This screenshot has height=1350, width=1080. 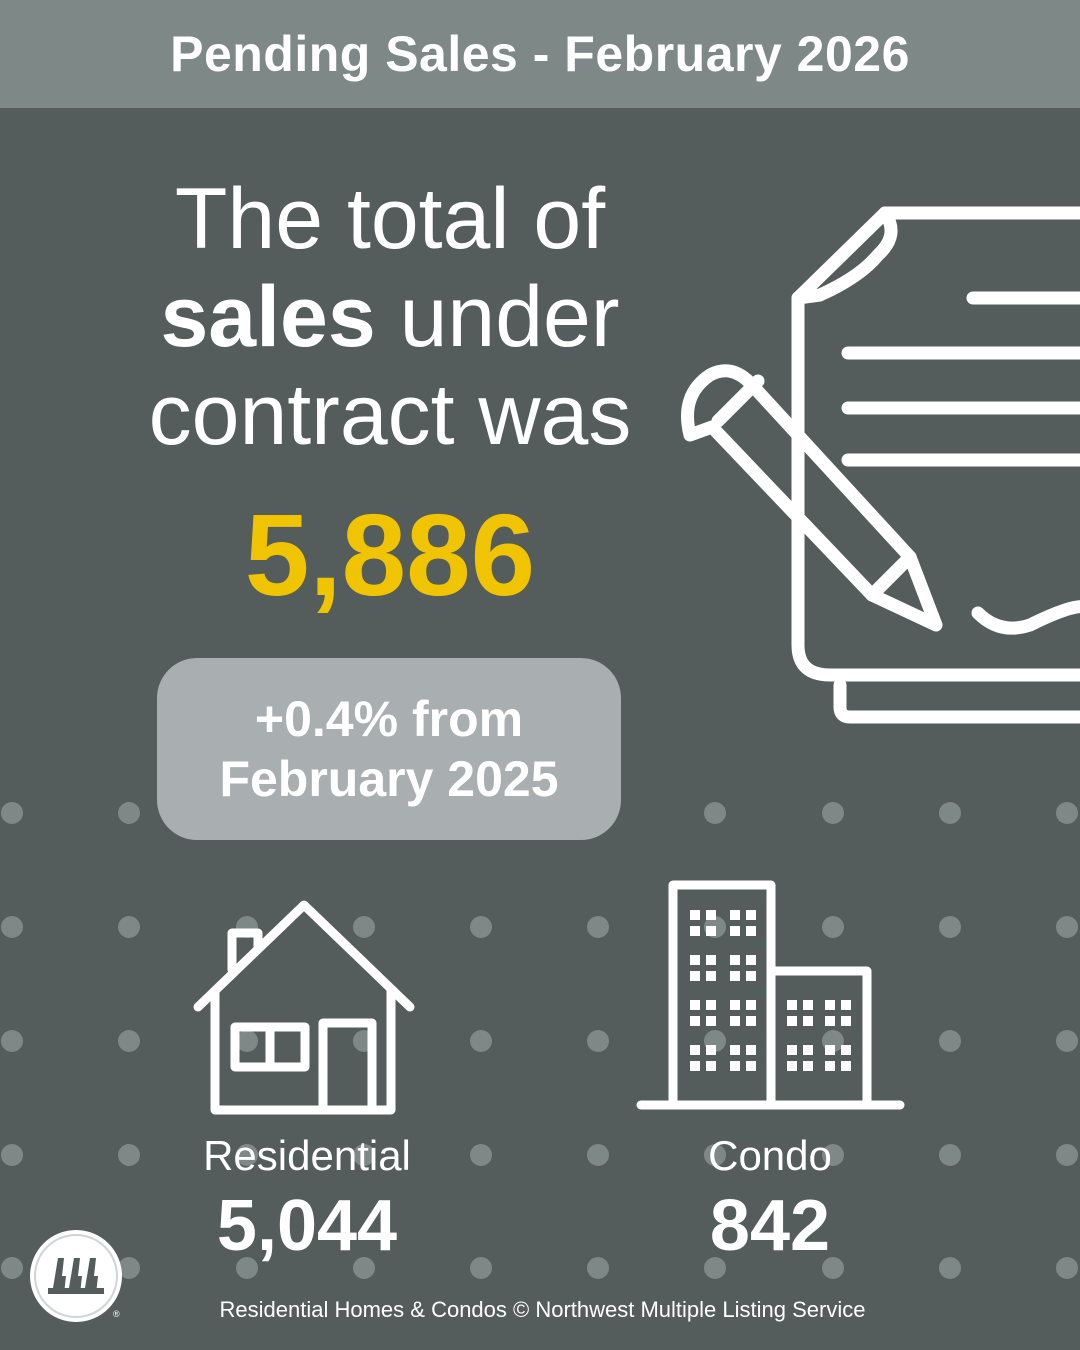 What do you see at coordinates (390, 555) in the screenshot?
I see `total-pending-sales: 5,886` at bounding box center [390, 555].